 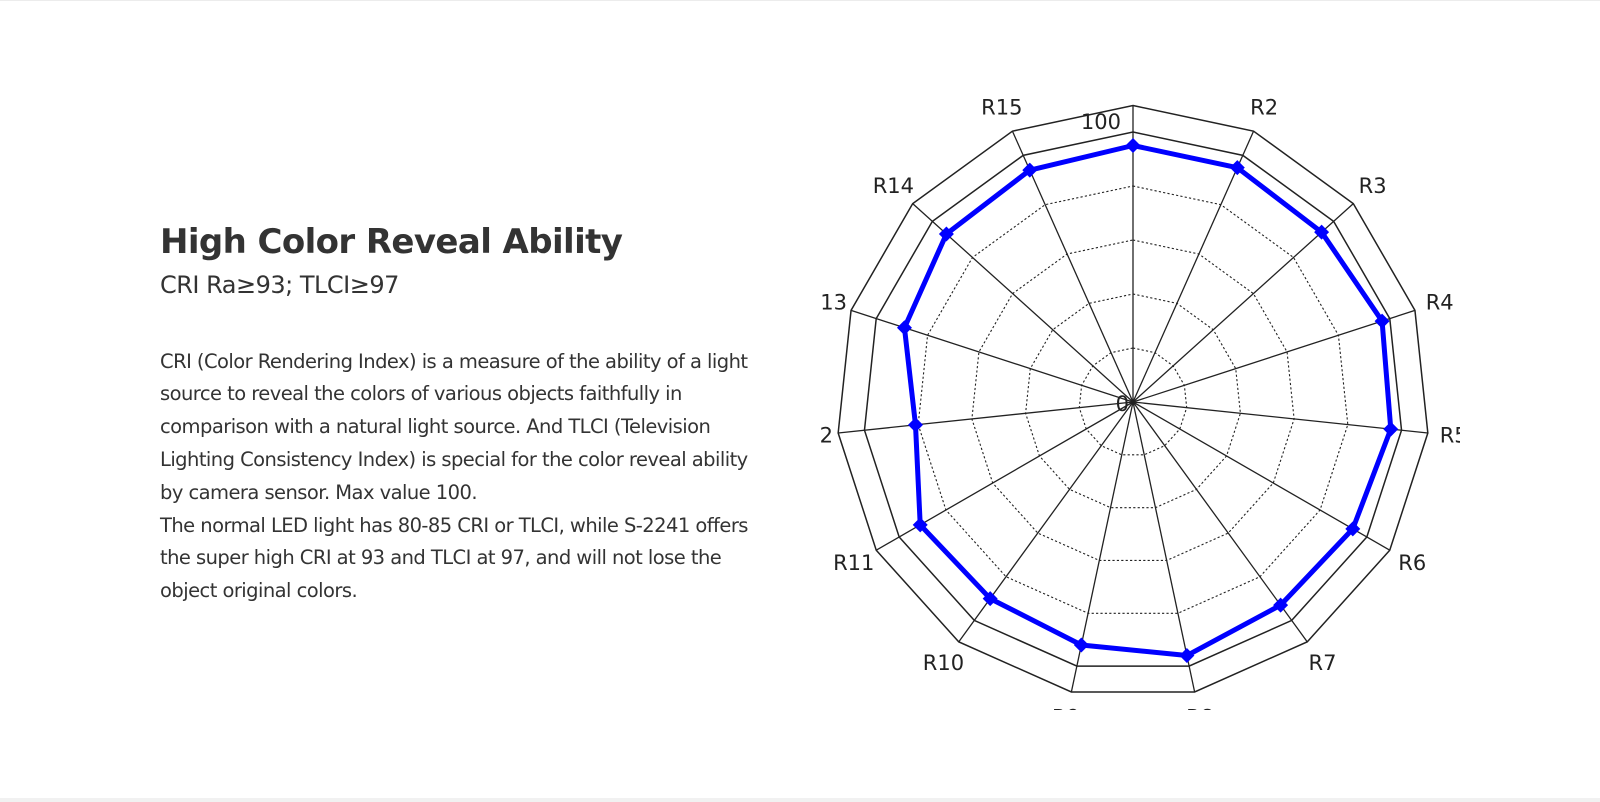 What do you see at coordinates (1322, 232) in the screenshot?
I see `data-point-r3` at bounding box center [1322, 232].